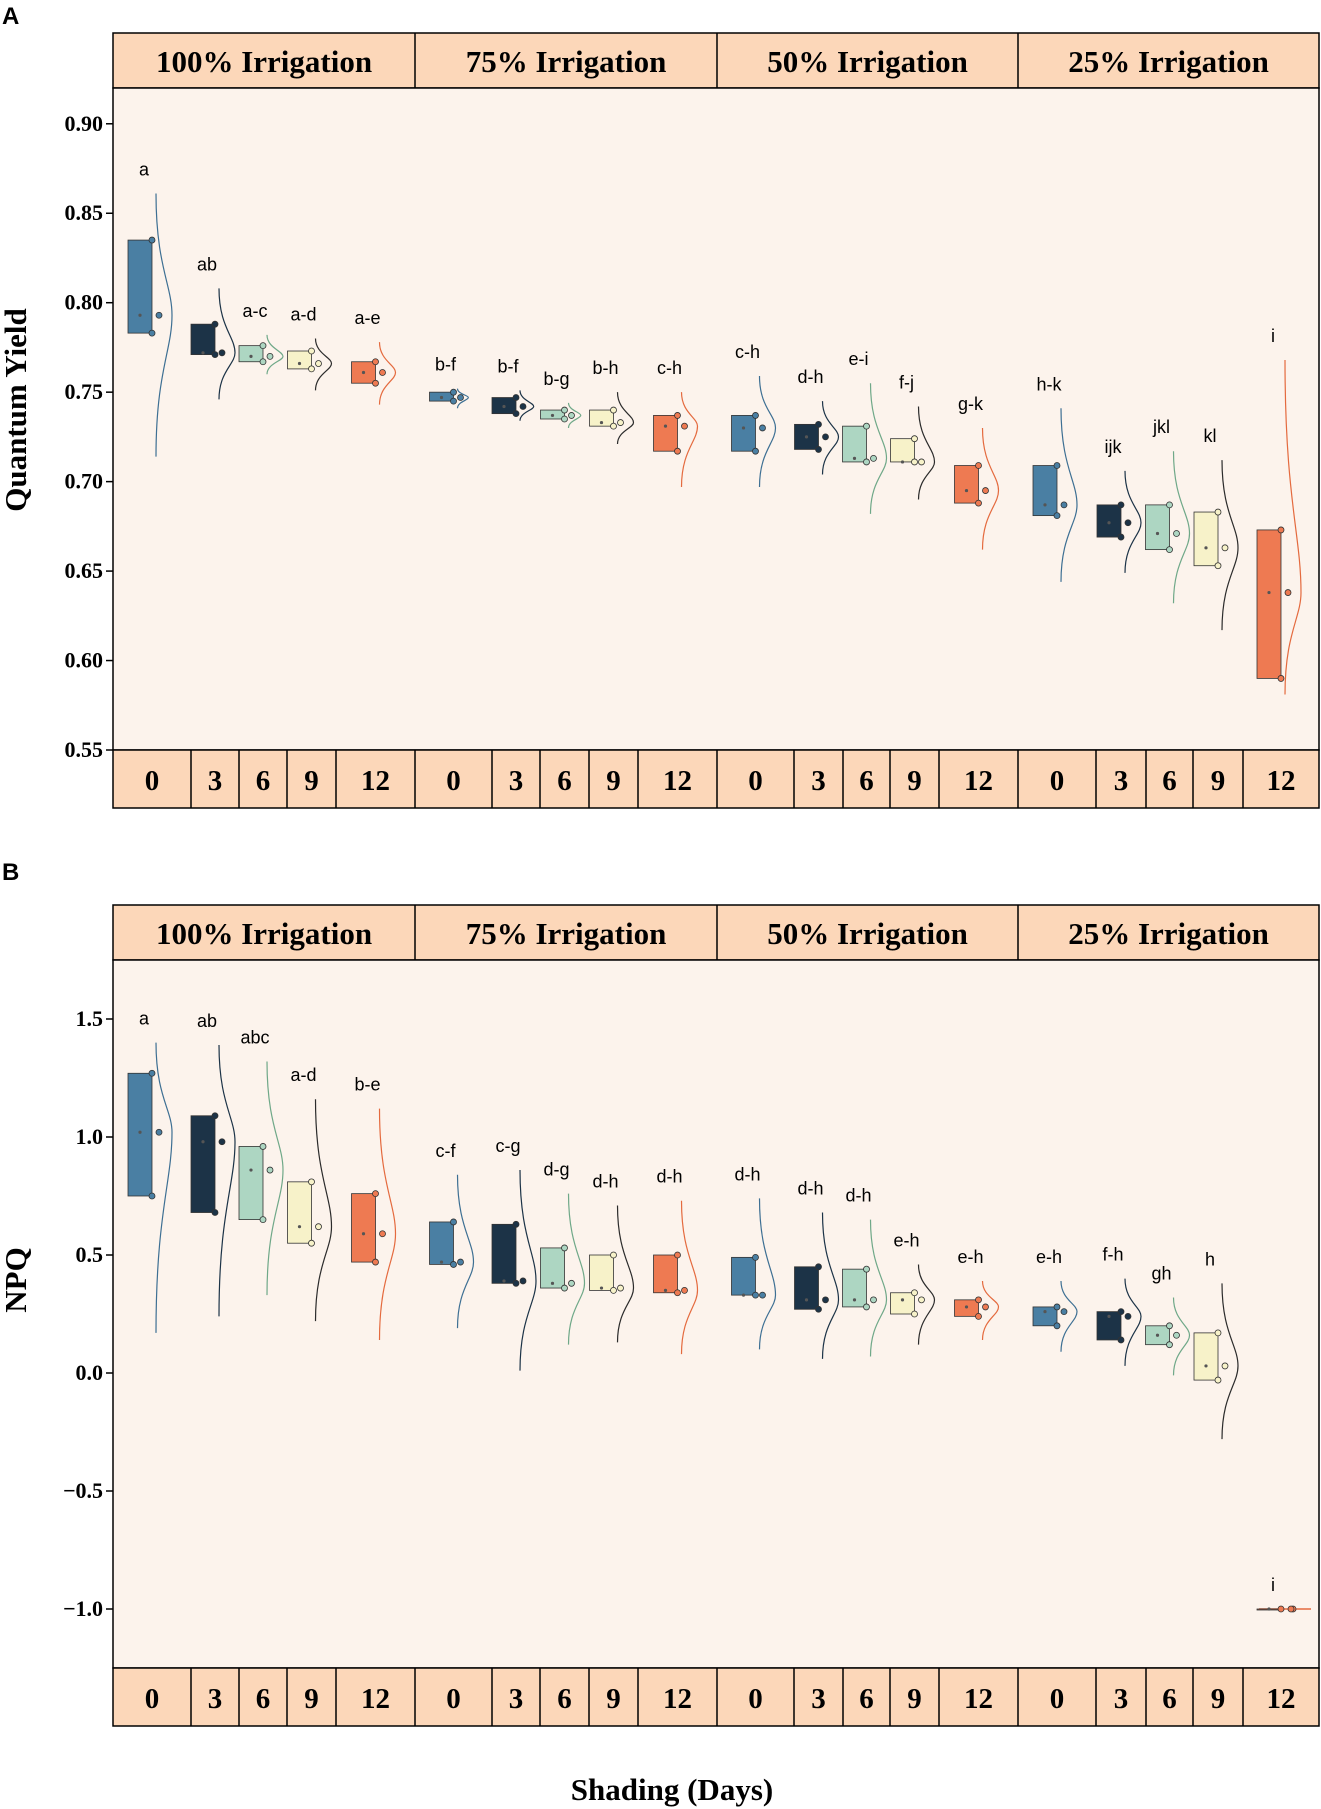 This screenshot has width=1321, height=1809. What do you see at coordinates (556, 379) in the screenshot?
I see `significance-letter: b-g` at bounding box center [556, 379].